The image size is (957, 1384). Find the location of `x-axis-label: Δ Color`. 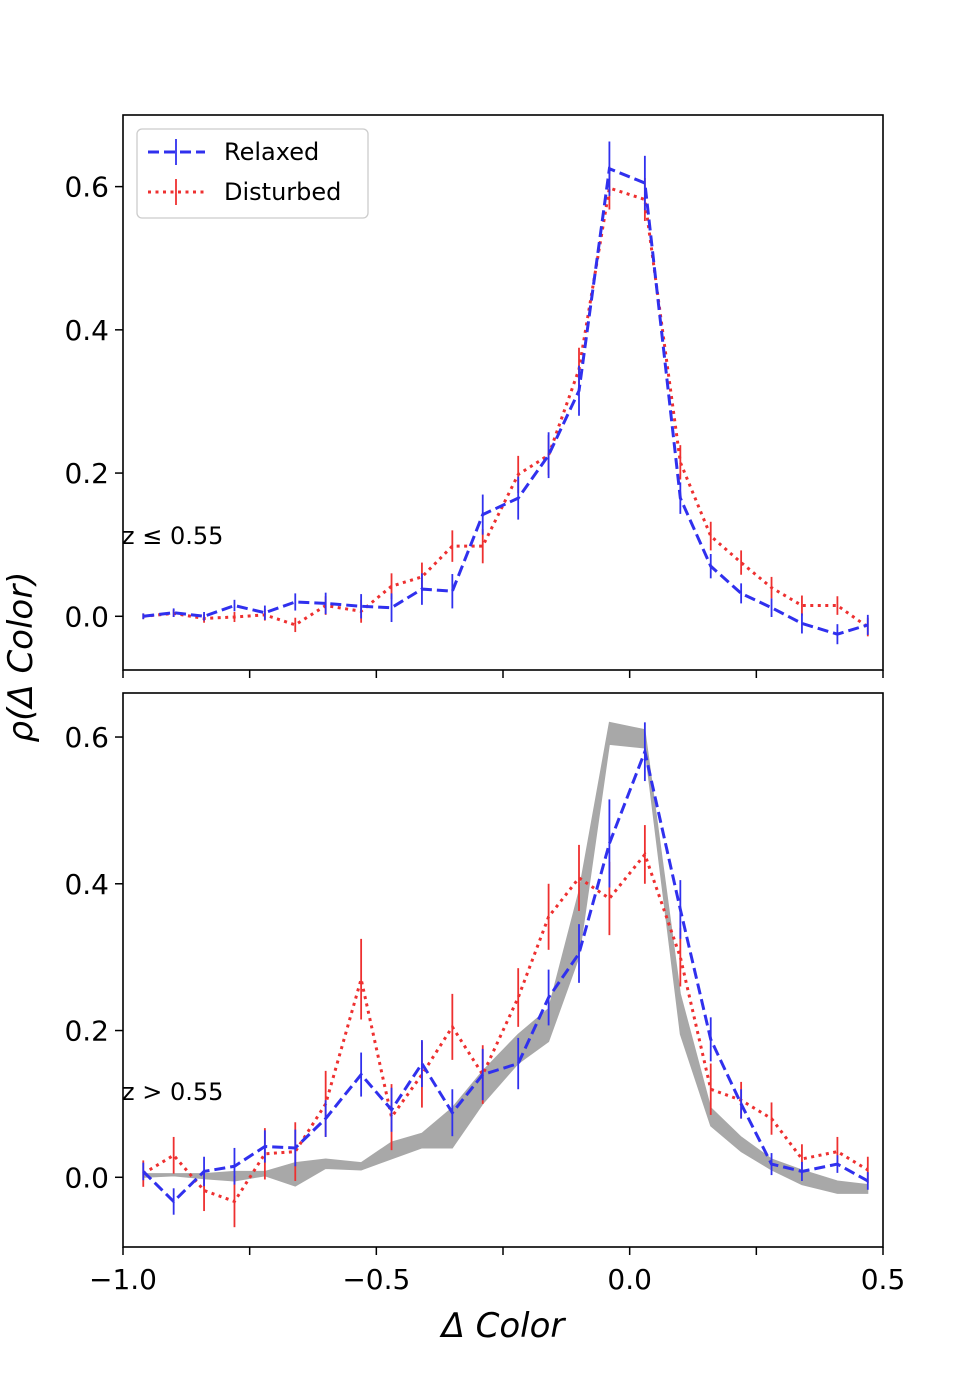

x-axis-label: Δ Color is located at coordinates (503, 1326).